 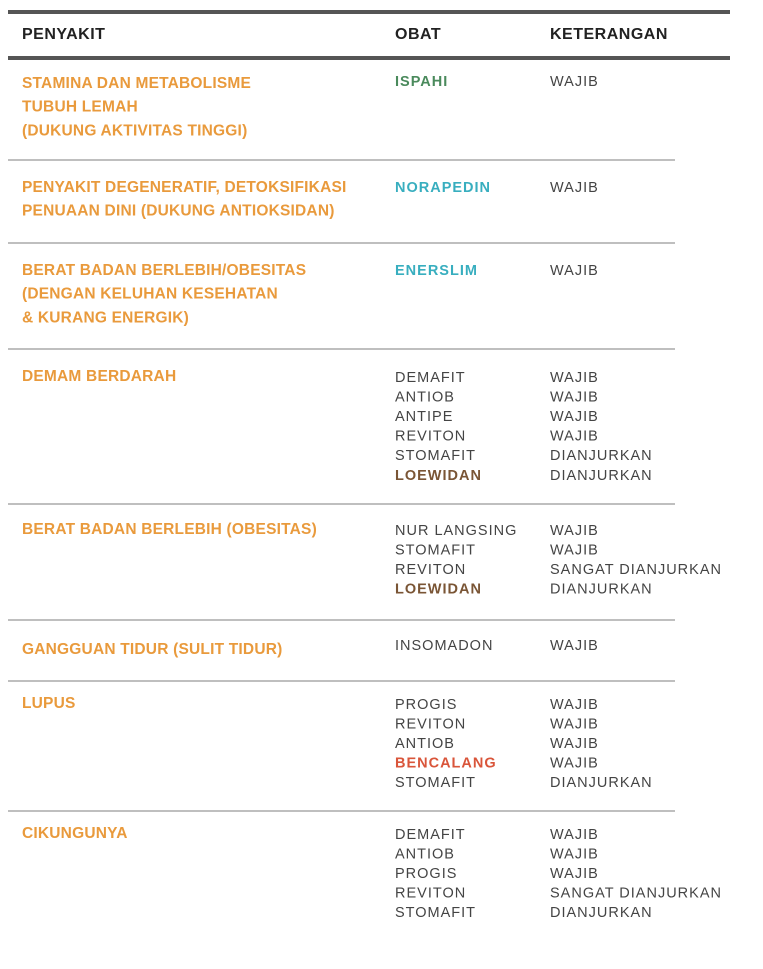 What do you see at coordinates (443, 188) in the screenshot?
I see `drug-name: NORAPEDIN` at bounding box center [443, 188].